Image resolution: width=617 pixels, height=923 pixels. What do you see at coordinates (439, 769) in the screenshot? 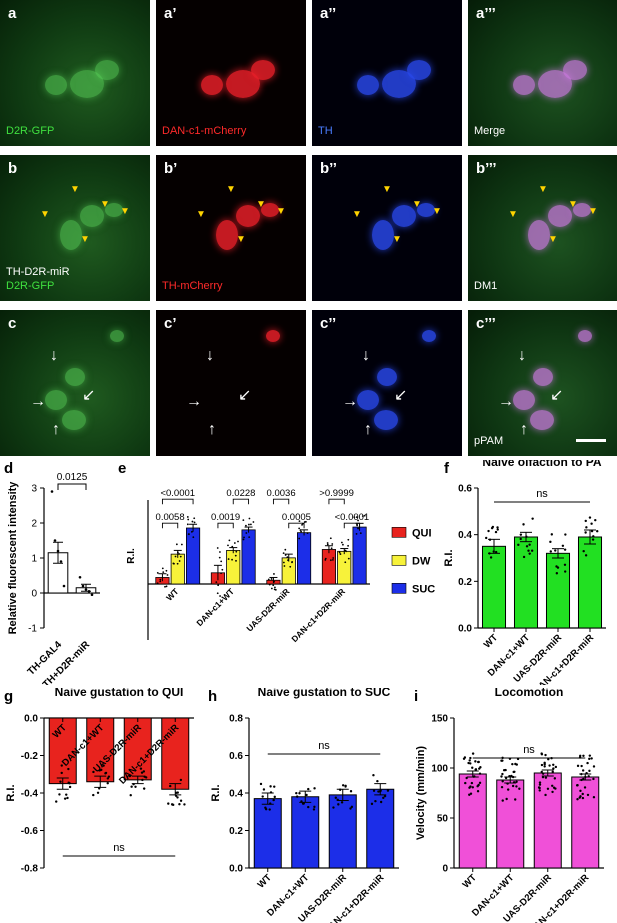
I see `y-tick-label: 100` at bounding box center [439, 769].